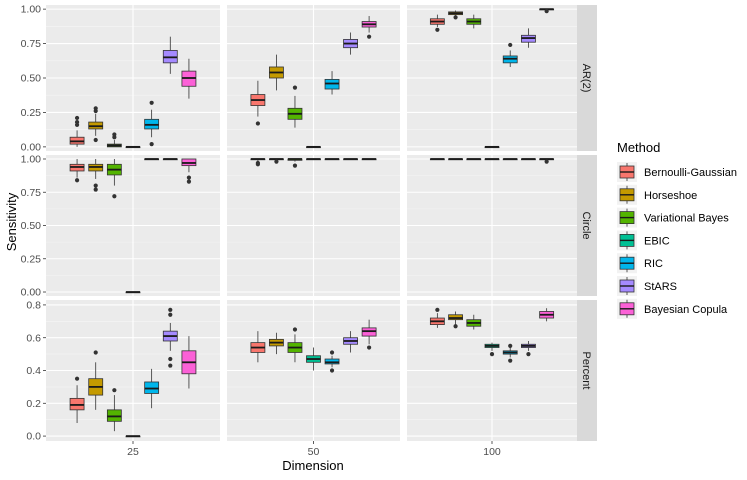  Describe the element at coordinates (31, 160) in the screenshot. I see `y-tick-label: 1.00` at that location.